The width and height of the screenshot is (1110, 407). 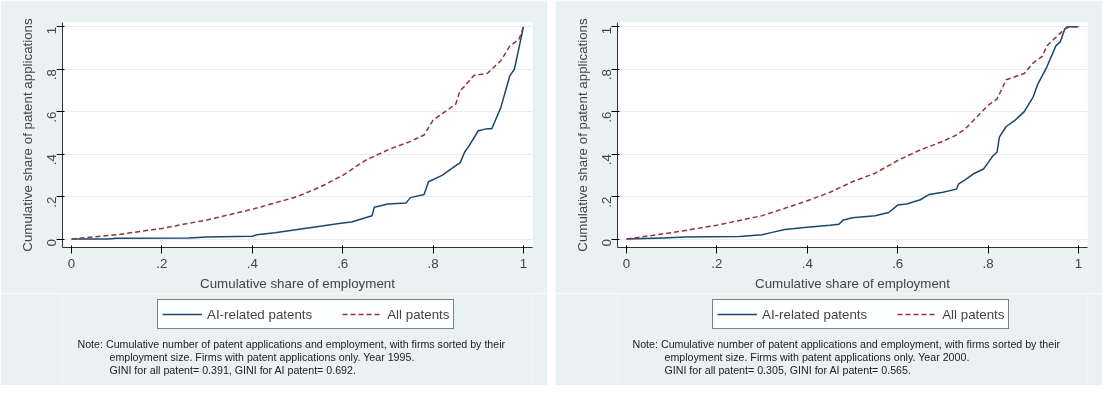 What do you see at coordinates (787, 369) in the screenshot?
I see `text: GINI for all patent= 0.305, GINI for AI patent= 0.565.` at bounding box center [787, 369].